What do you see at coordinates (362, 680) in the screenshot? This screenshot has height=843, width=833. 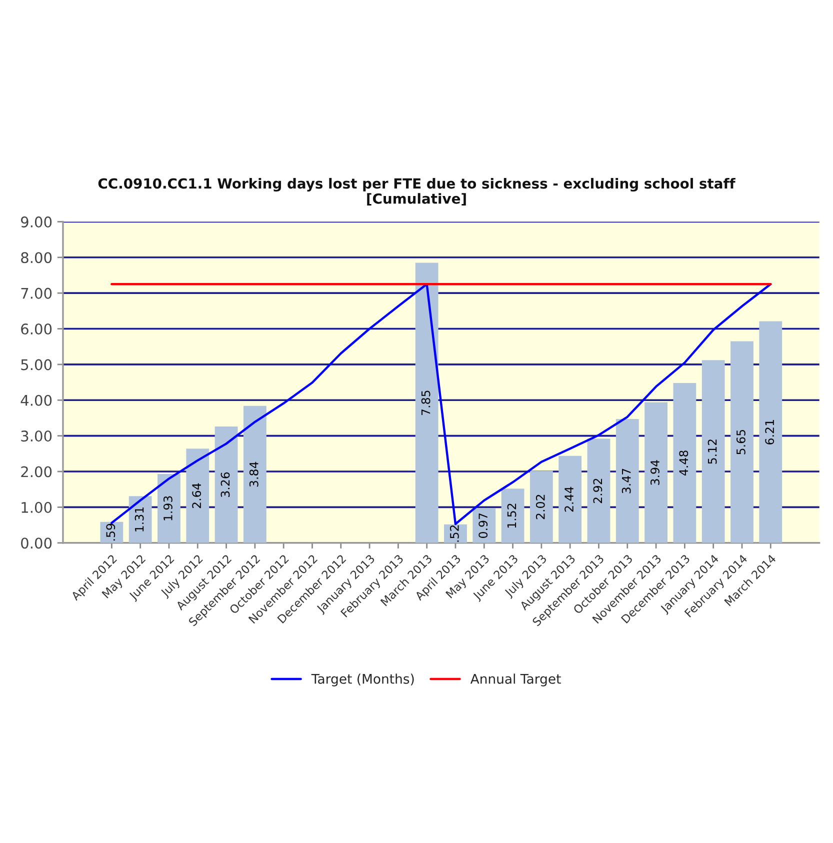 I see `legend-label: Target (Months)` at bounding box center [362, 680].